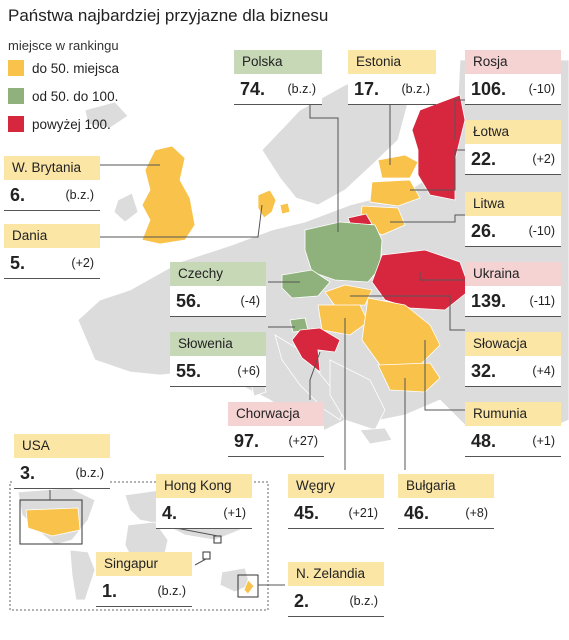  What do you see at coordinates (278, 77) in the screenshot?
I see `card-polska: Polska 74. (b.z.)` at bounding box center [278, 77].